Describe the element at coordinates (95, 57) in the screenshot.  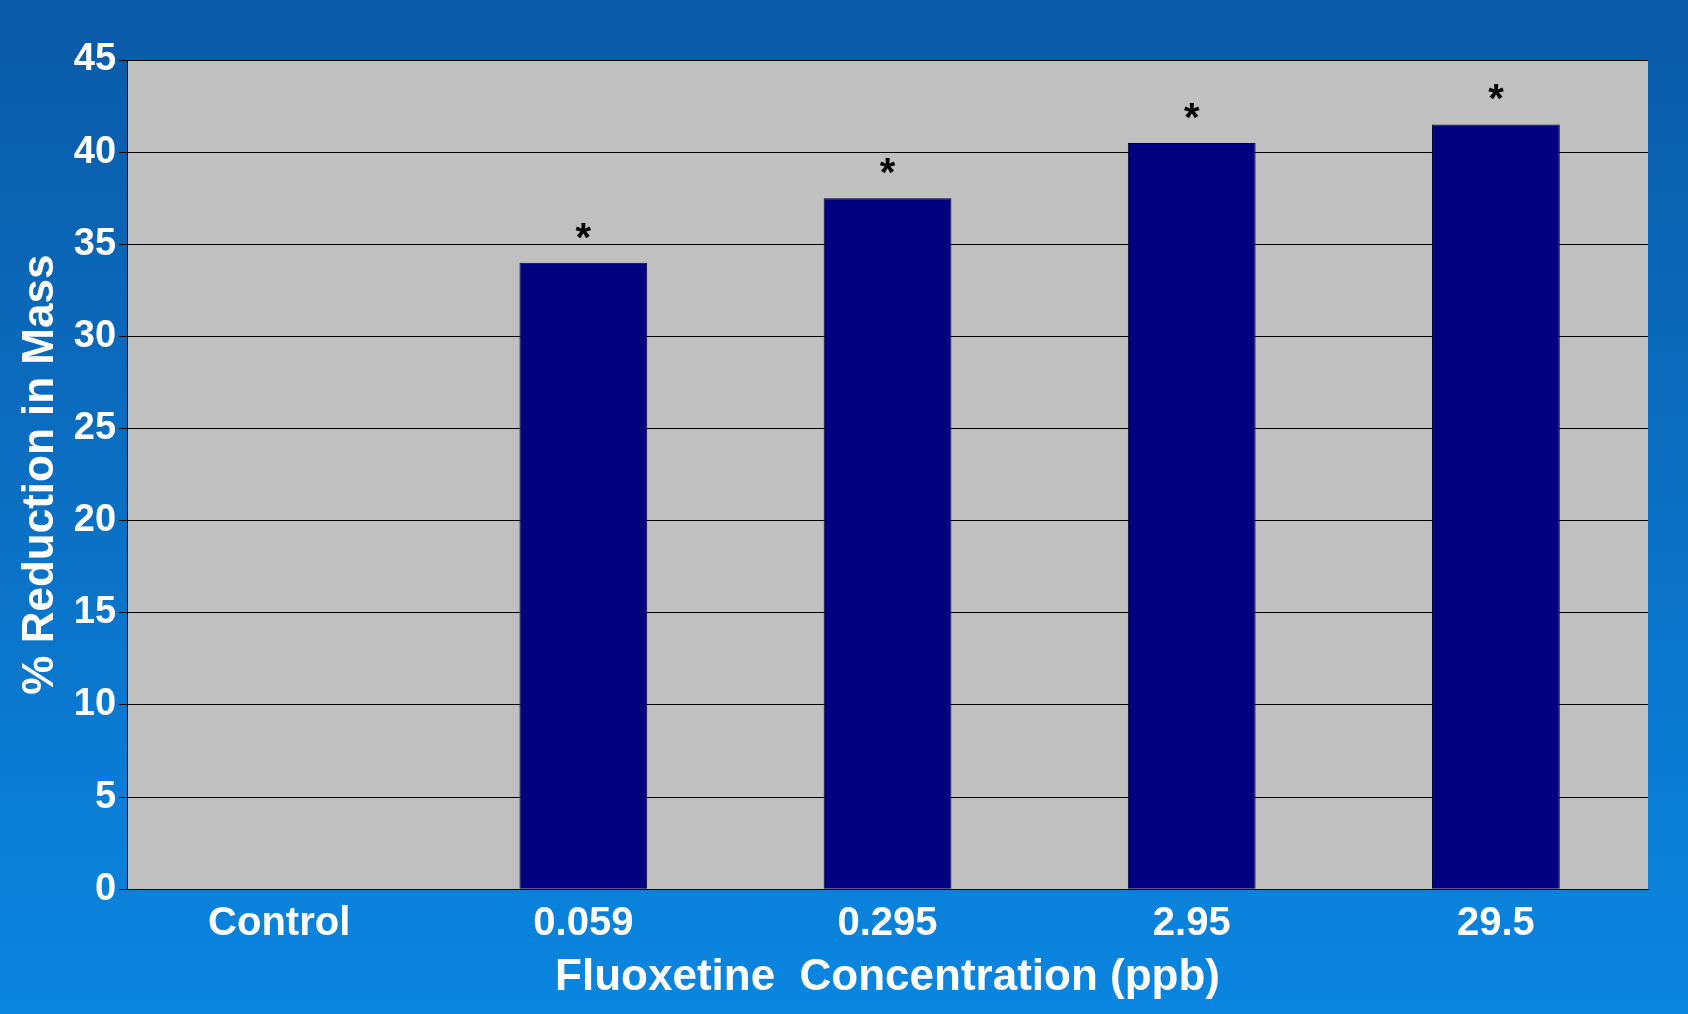
I see `y-tick-label: 45` at that location.